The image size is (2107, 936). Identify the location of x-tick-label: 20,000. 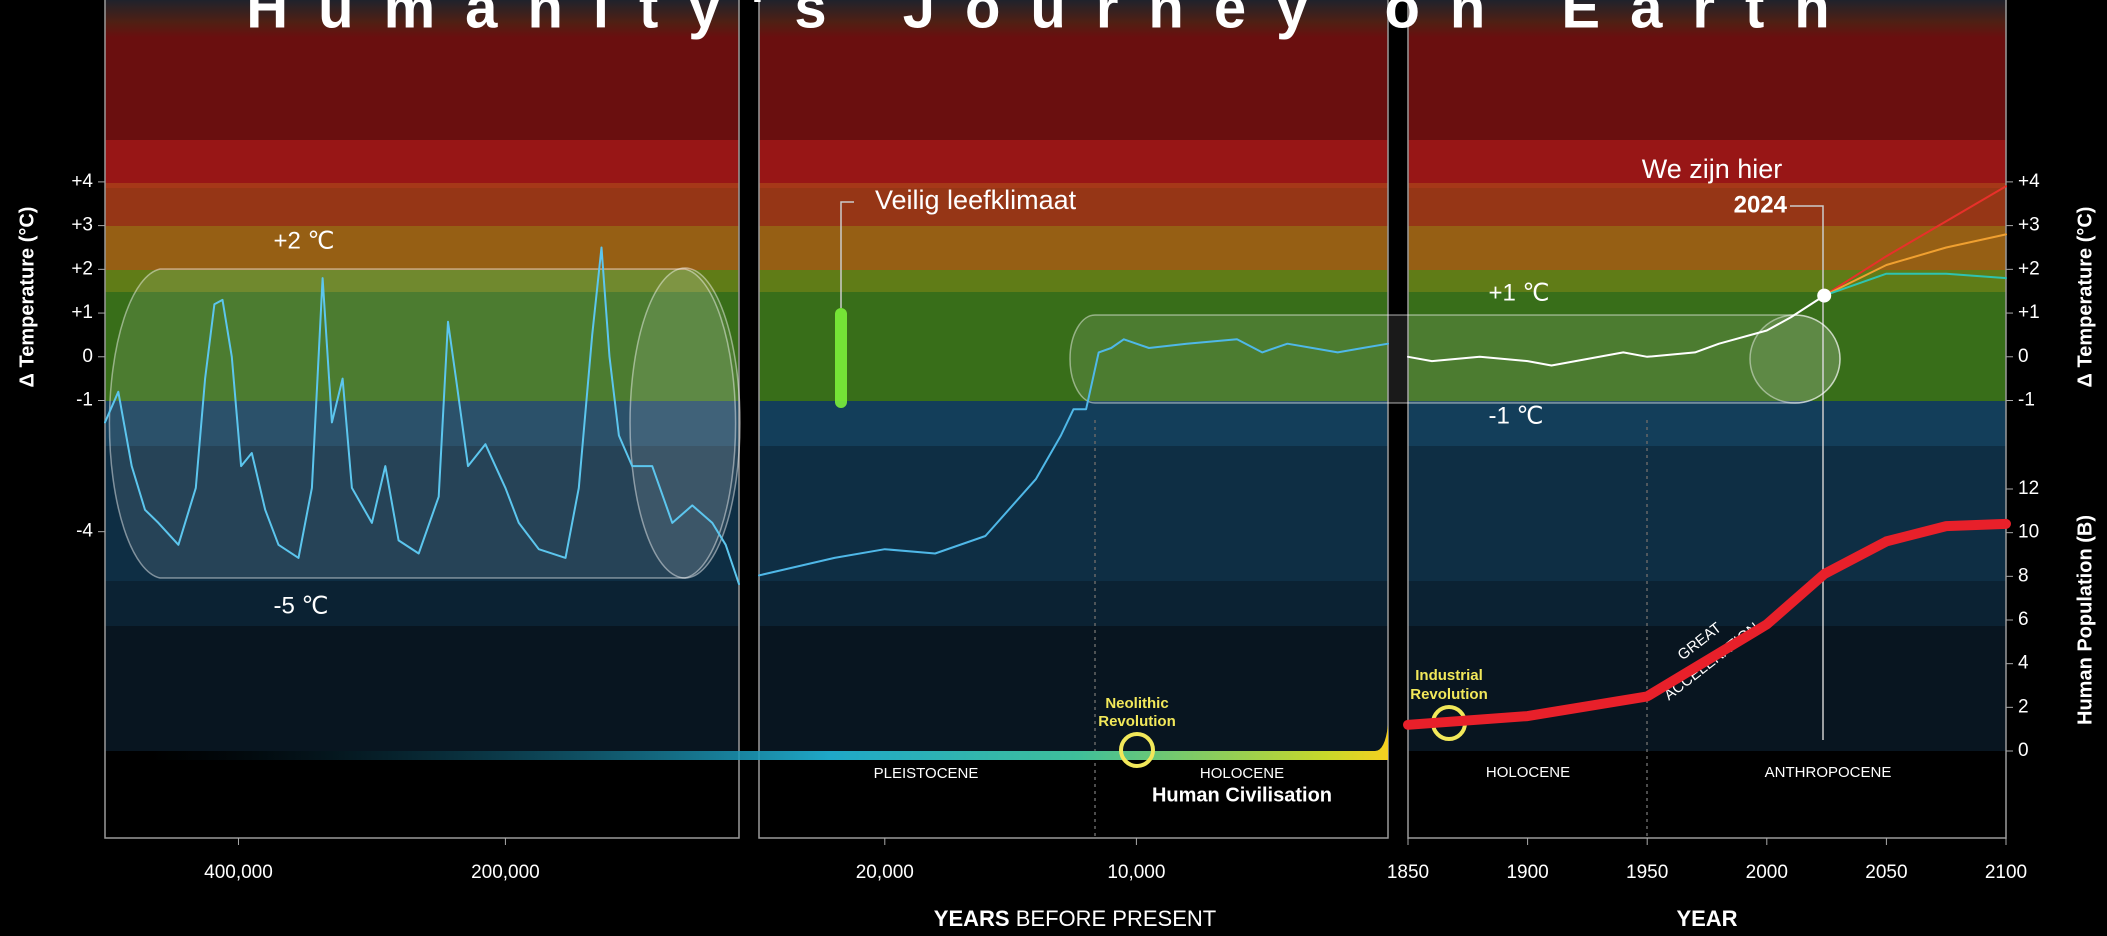
(885, 872).